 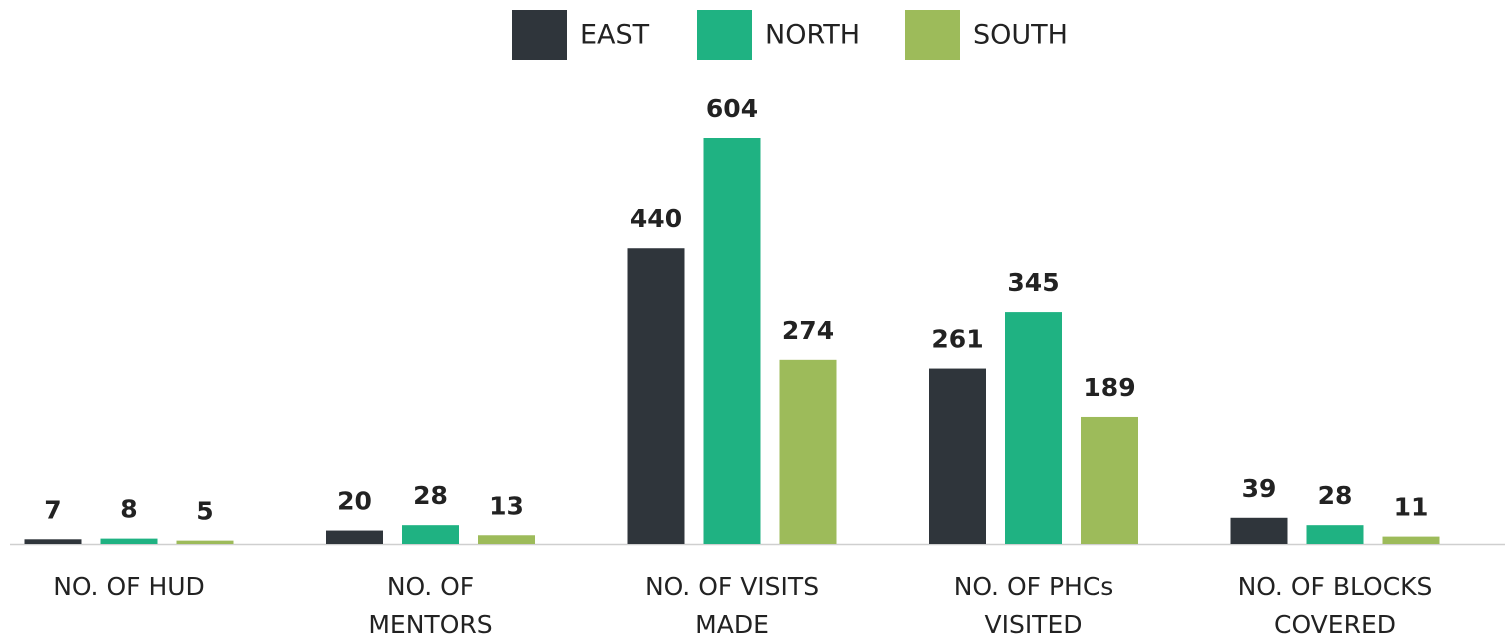 I want to click on x-tick-label: NO. OF BLOCKS COVERED, so click(x=1335, y=605).